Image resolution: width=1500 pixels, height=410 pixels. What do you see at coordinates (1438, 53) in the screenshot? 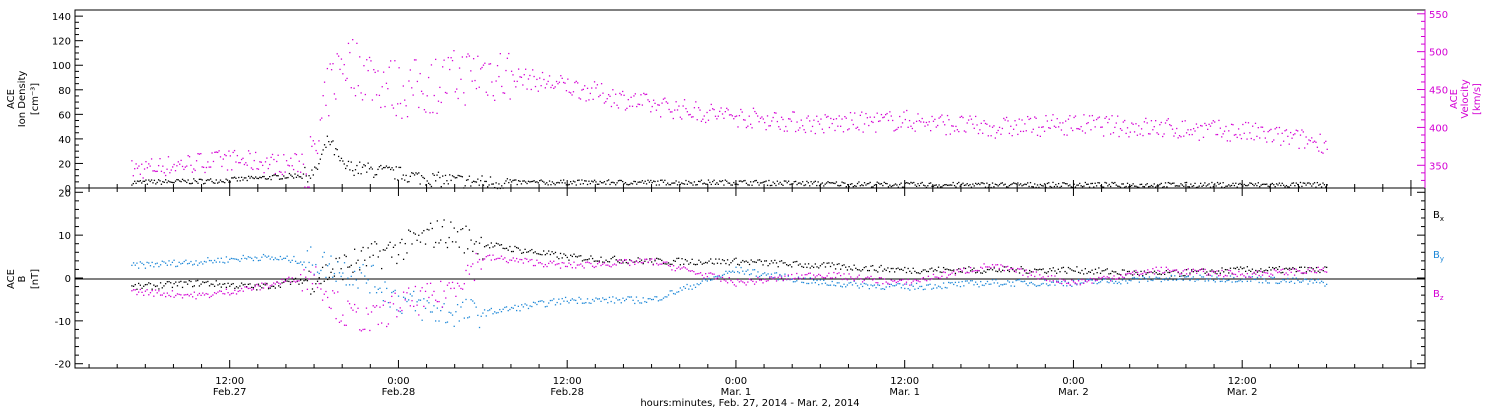
I see `velocity-y-tick-label: 500` at bounding box center [1438, 53].